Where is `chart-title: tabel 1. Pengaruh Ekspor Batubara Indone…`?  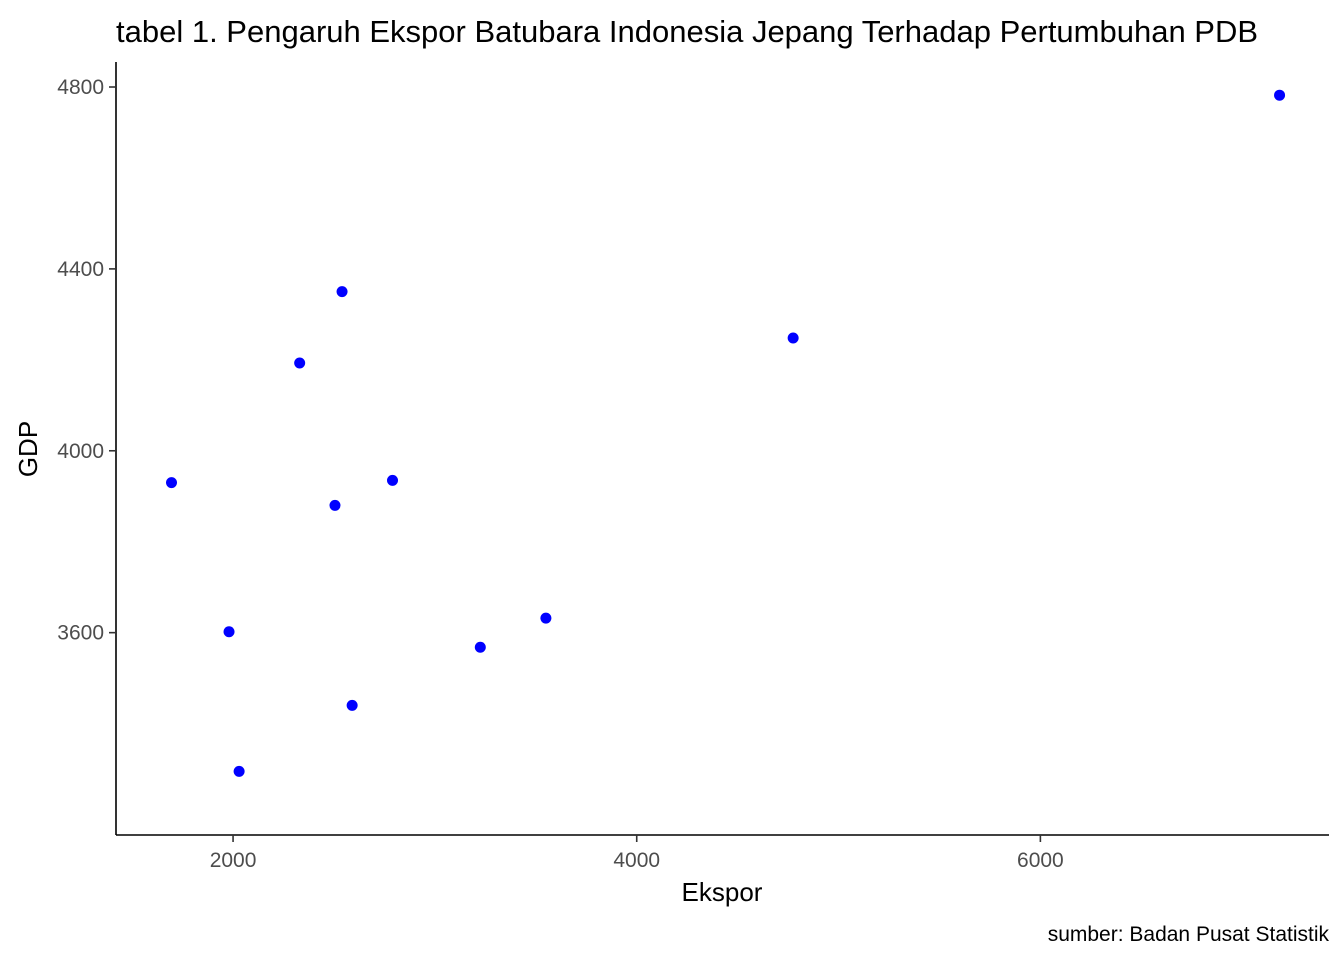
chart-title: tabel 1. Pengaruh Ekspor Batubara Indone… is located at coordinates (687, 31).